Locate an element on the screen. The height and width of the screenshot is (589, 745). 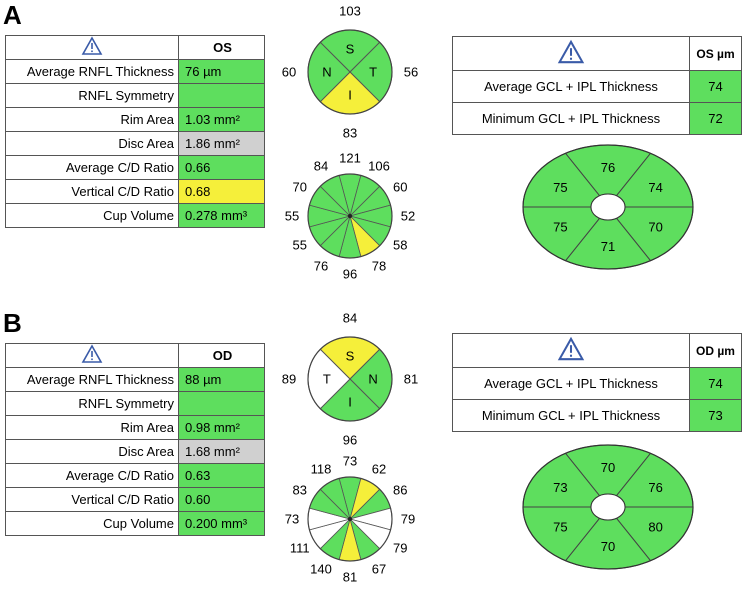
quadrant-value-n: 60 is located at coordinates (289, 72).